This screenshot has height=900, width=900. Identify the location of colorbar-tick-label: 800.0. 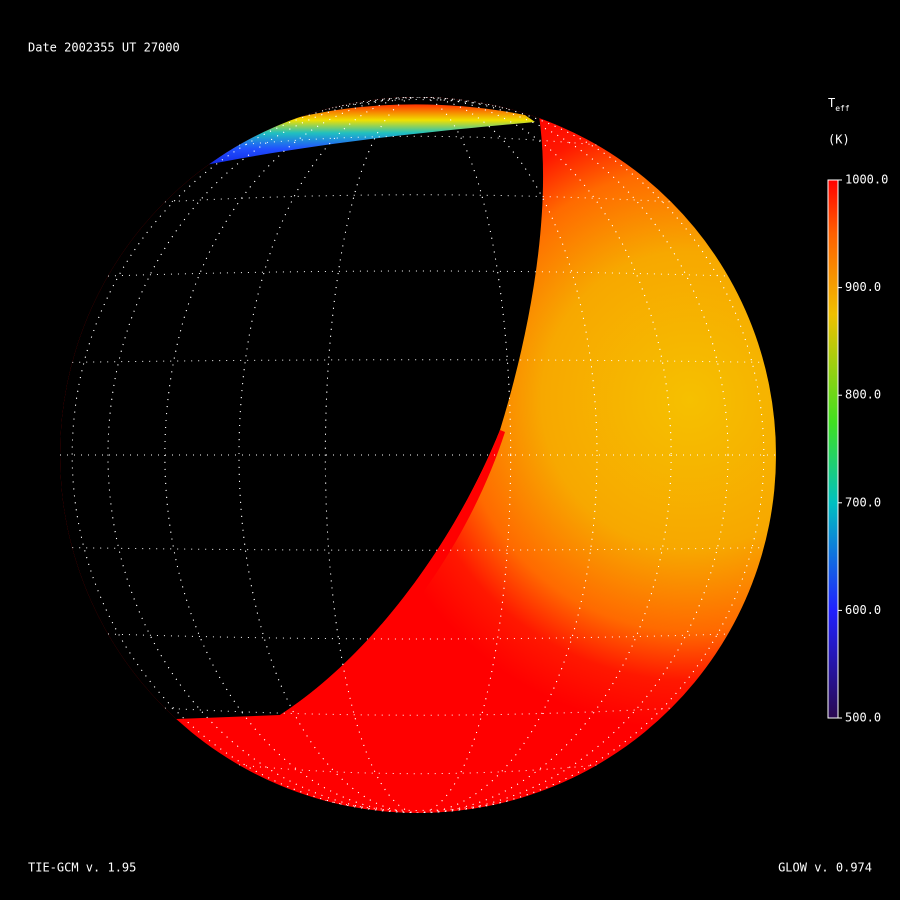
(863, 395).